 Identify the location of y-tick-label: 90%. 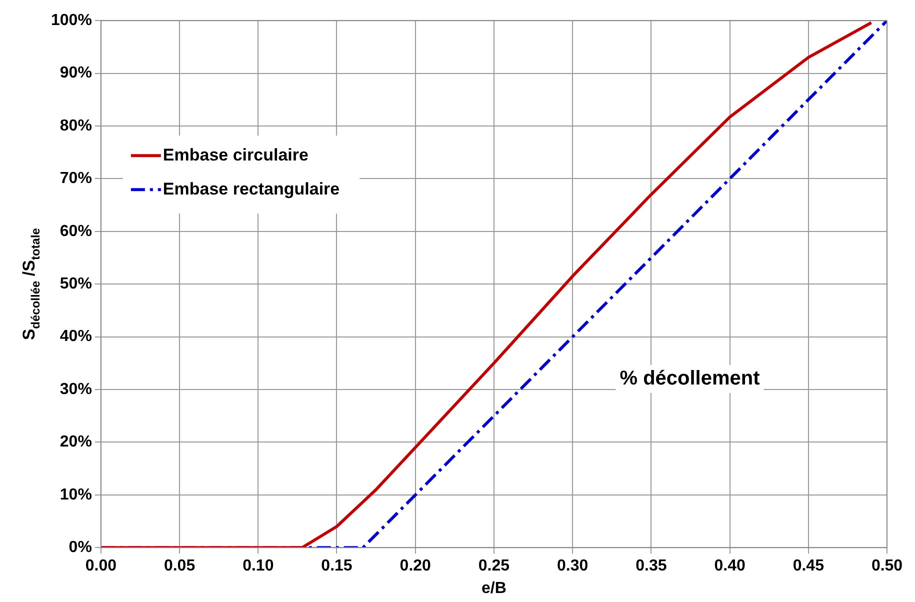
(76, 73).